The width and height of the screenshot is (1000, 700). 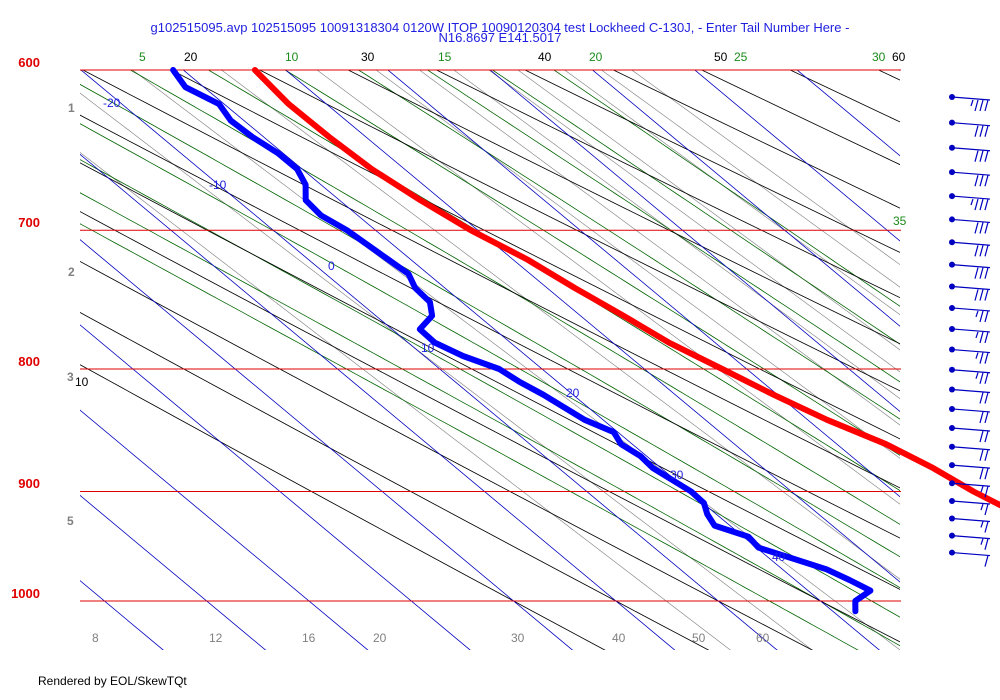 I want to click on moist-adiabat-label: 10, so click(x=292, y=57).